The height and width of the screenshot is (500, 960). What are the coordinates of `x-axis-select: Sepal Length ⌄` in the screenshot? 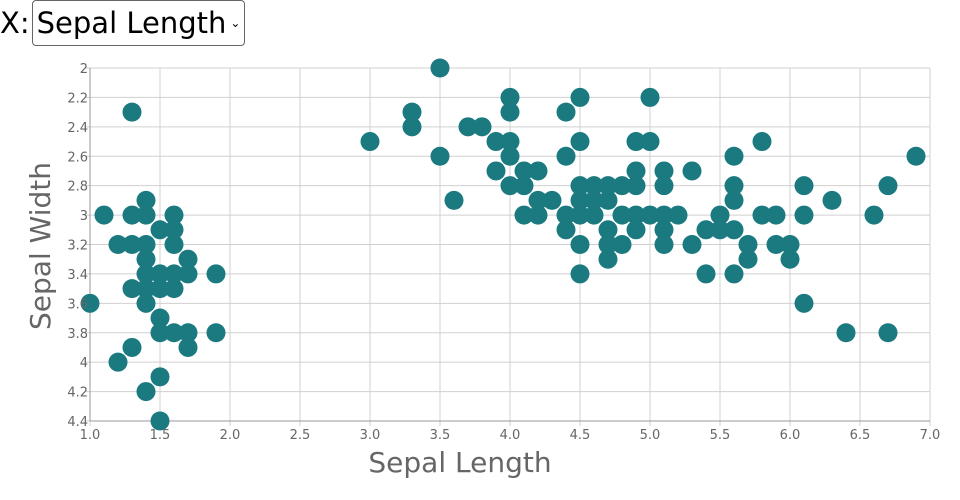 It's located at (138, 23).